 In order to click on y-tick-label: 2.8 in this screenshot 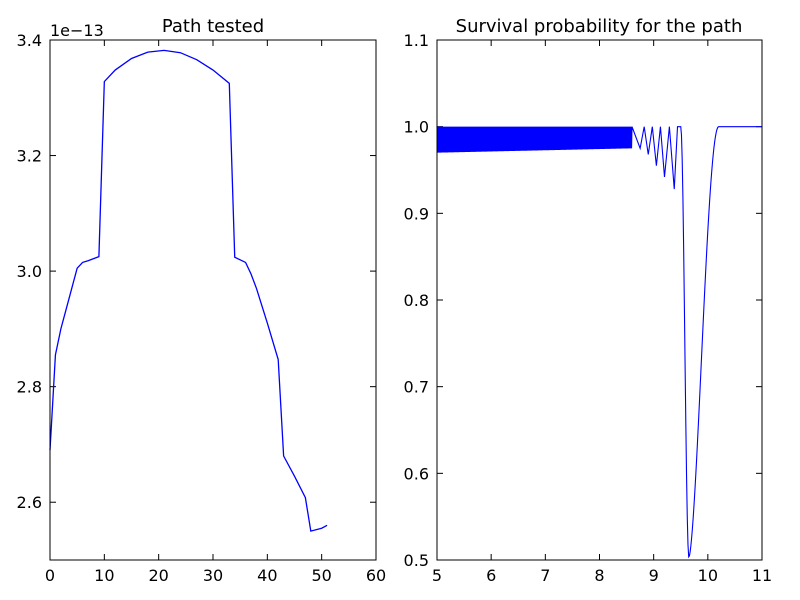, I will do `click(29, 387)`.